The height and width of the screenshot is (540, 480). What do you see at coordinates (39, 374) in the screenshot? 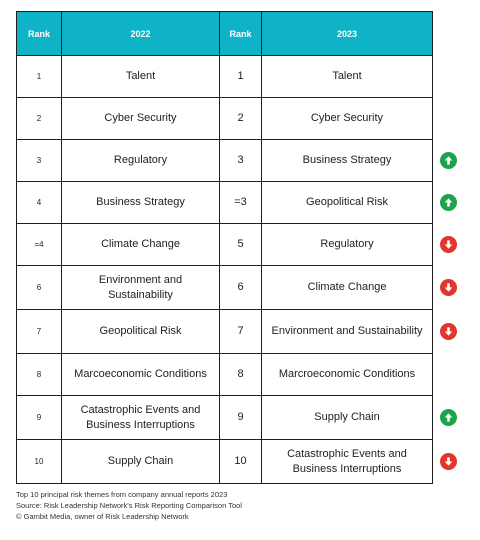
I see `rank-2022-cell: 8` at bounding box center [39, 374].